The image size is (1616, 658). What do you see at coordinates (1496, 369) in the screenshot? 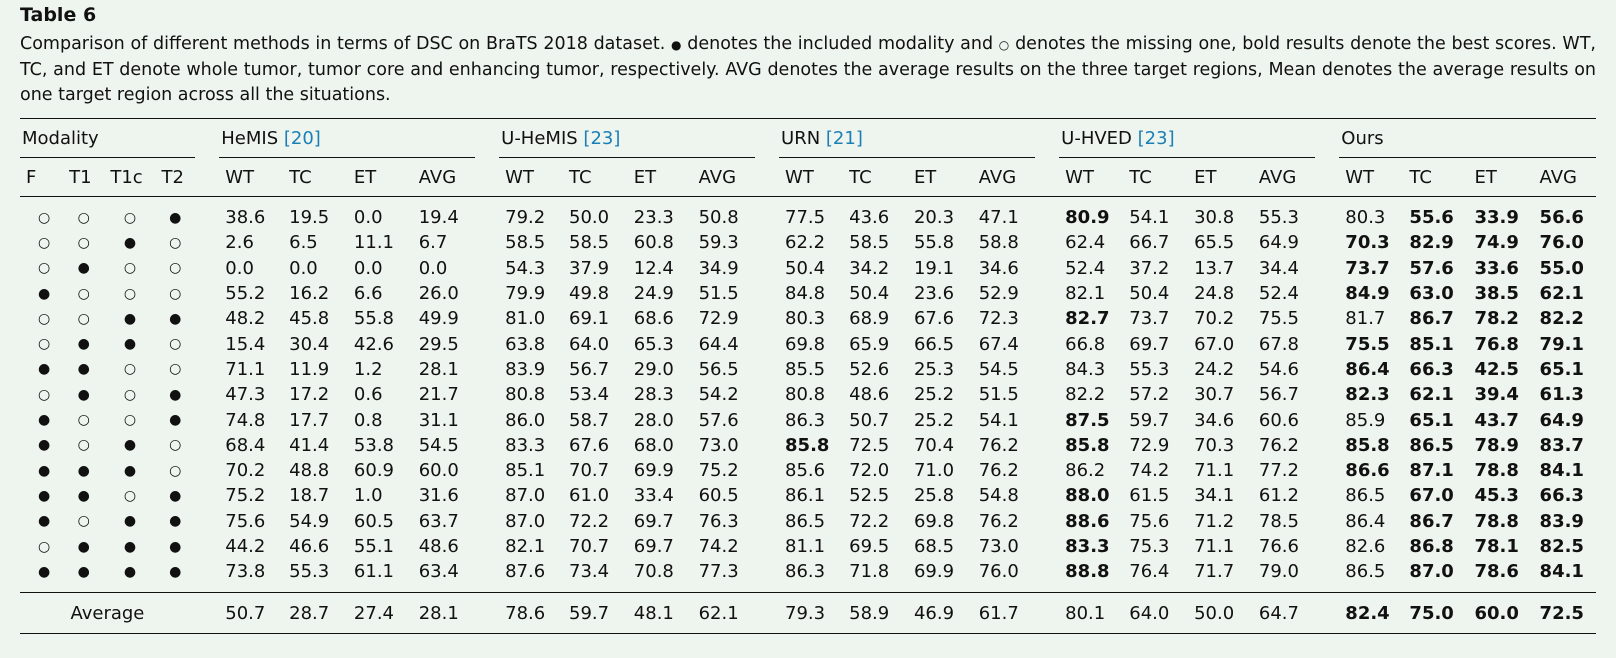
I see `dsc-value: 42.5` at bounding box center [1496, 369].